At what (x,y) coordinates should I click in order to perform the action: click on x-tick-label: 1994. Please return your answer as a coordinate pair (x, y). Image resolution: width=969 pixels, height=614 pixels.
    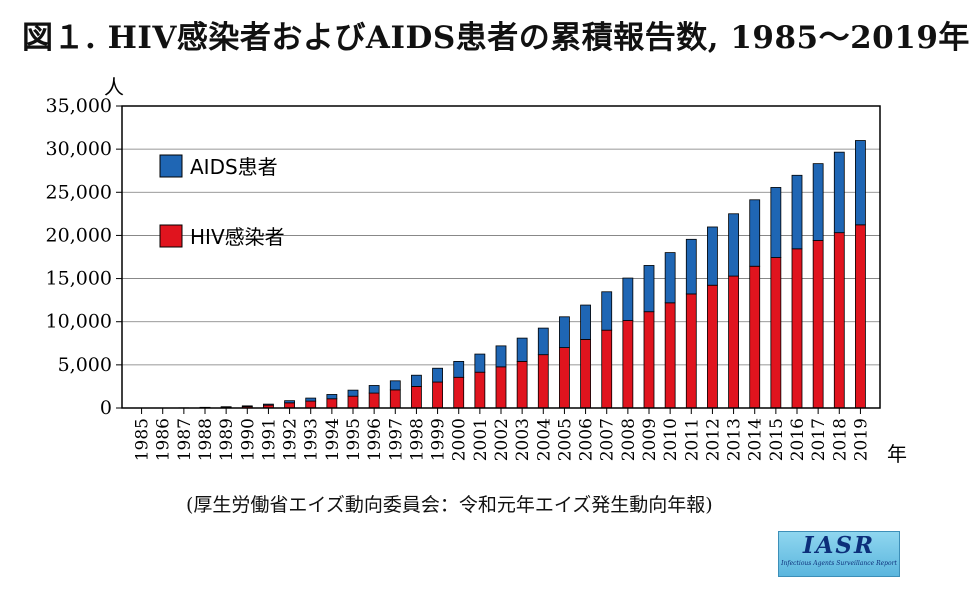
    Looking at the image, I should click on (333, 439).